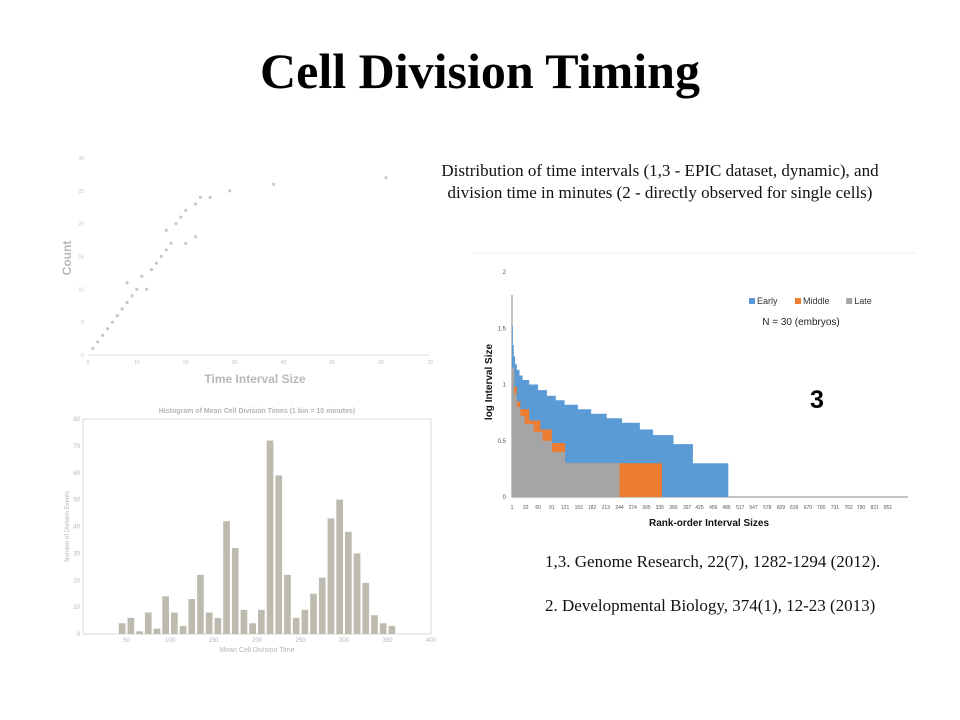  I want to click on series-area-early, so click(620, 411).